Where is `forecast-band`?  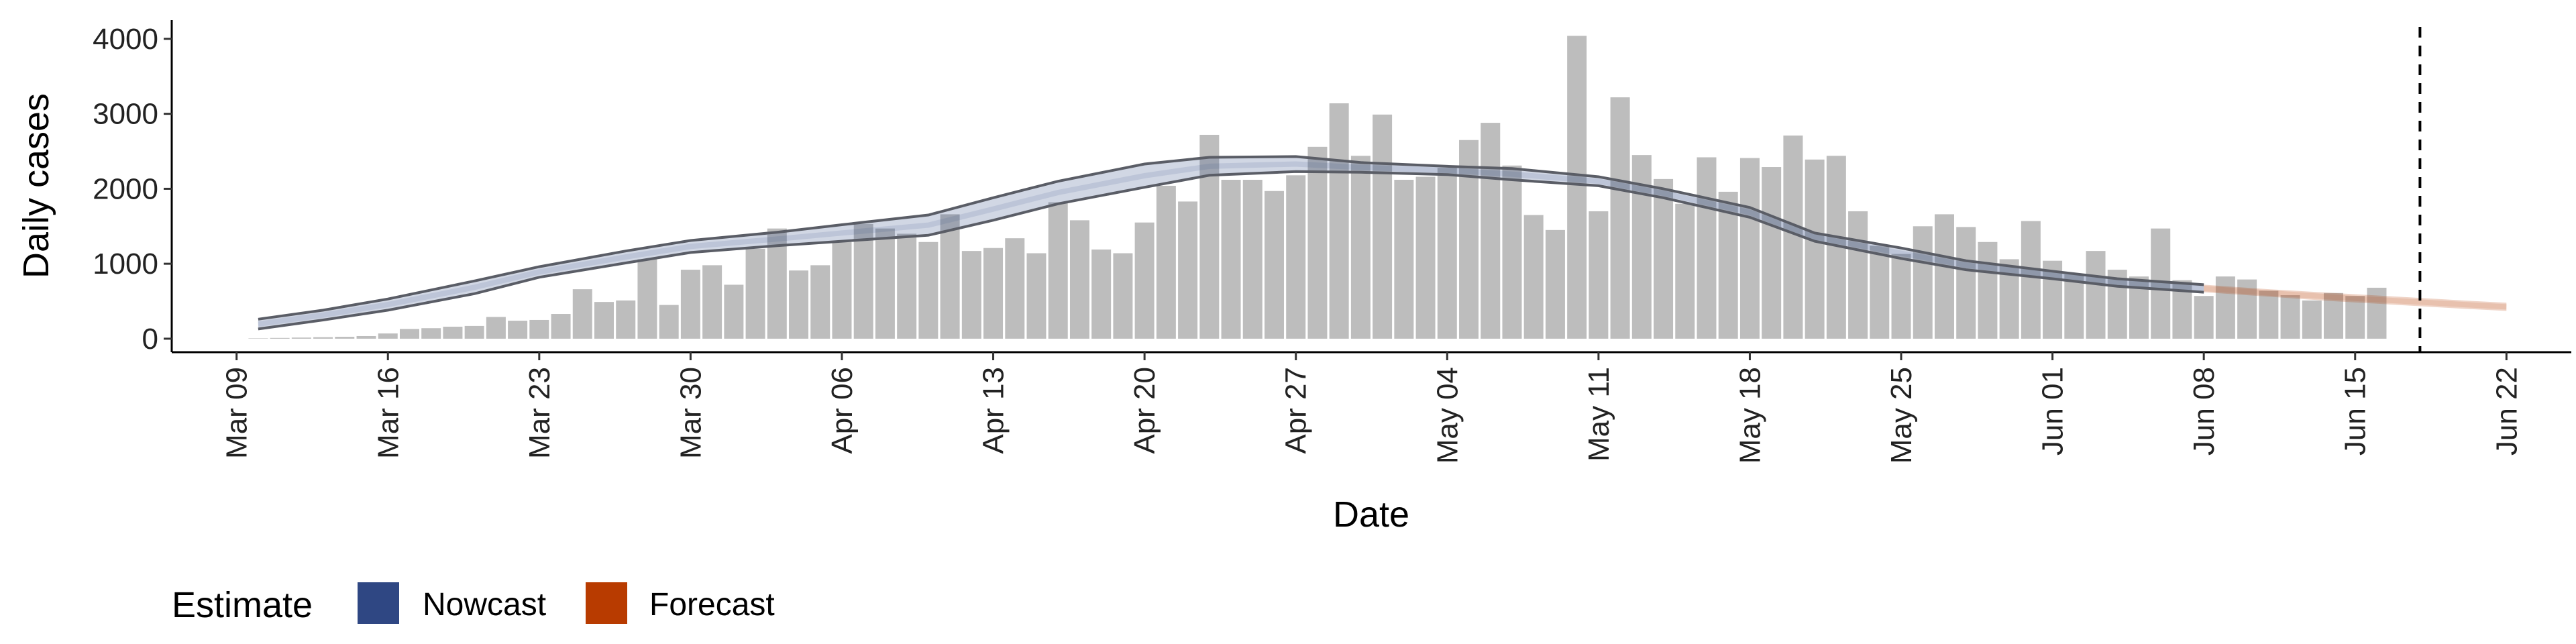 forecast-band is located at coordinates (2355, 297).